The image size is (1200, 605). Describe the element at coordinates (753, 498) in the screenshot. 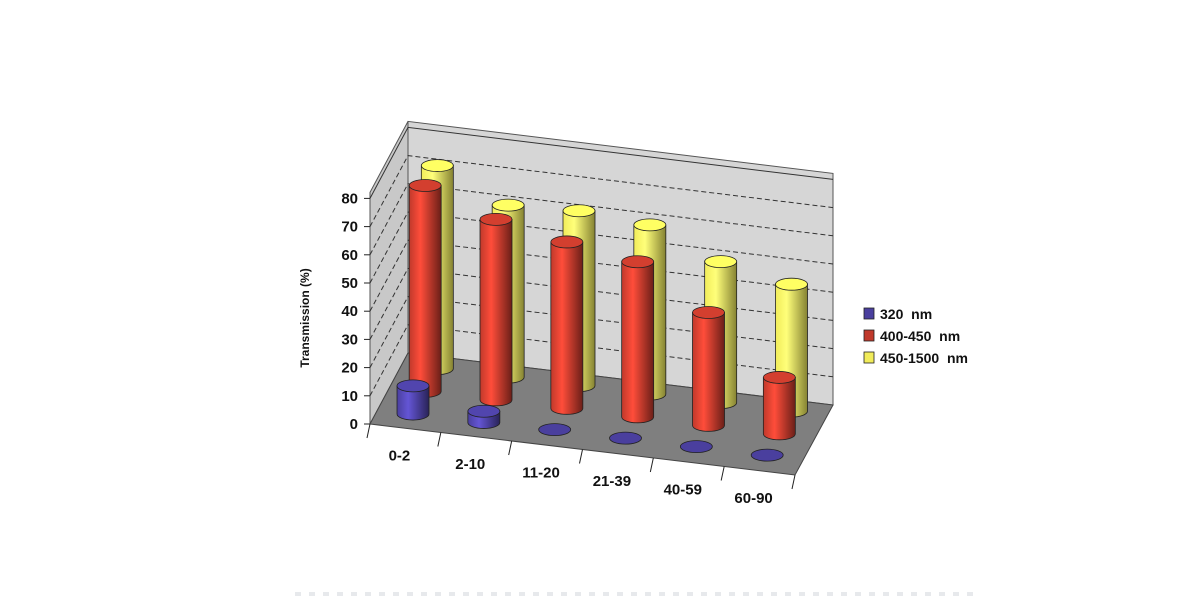

I see `x-tick-label: 60-90` at that location.